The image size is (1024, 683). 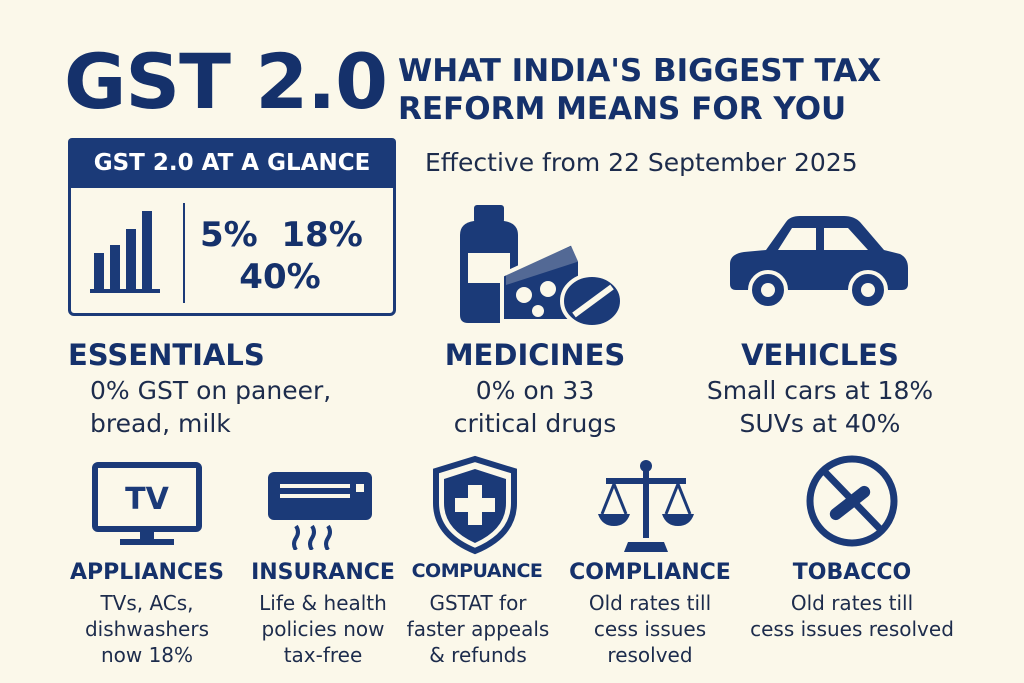 I want to click on appliances-line-2: dishwashers, so click(x=146, y=629).